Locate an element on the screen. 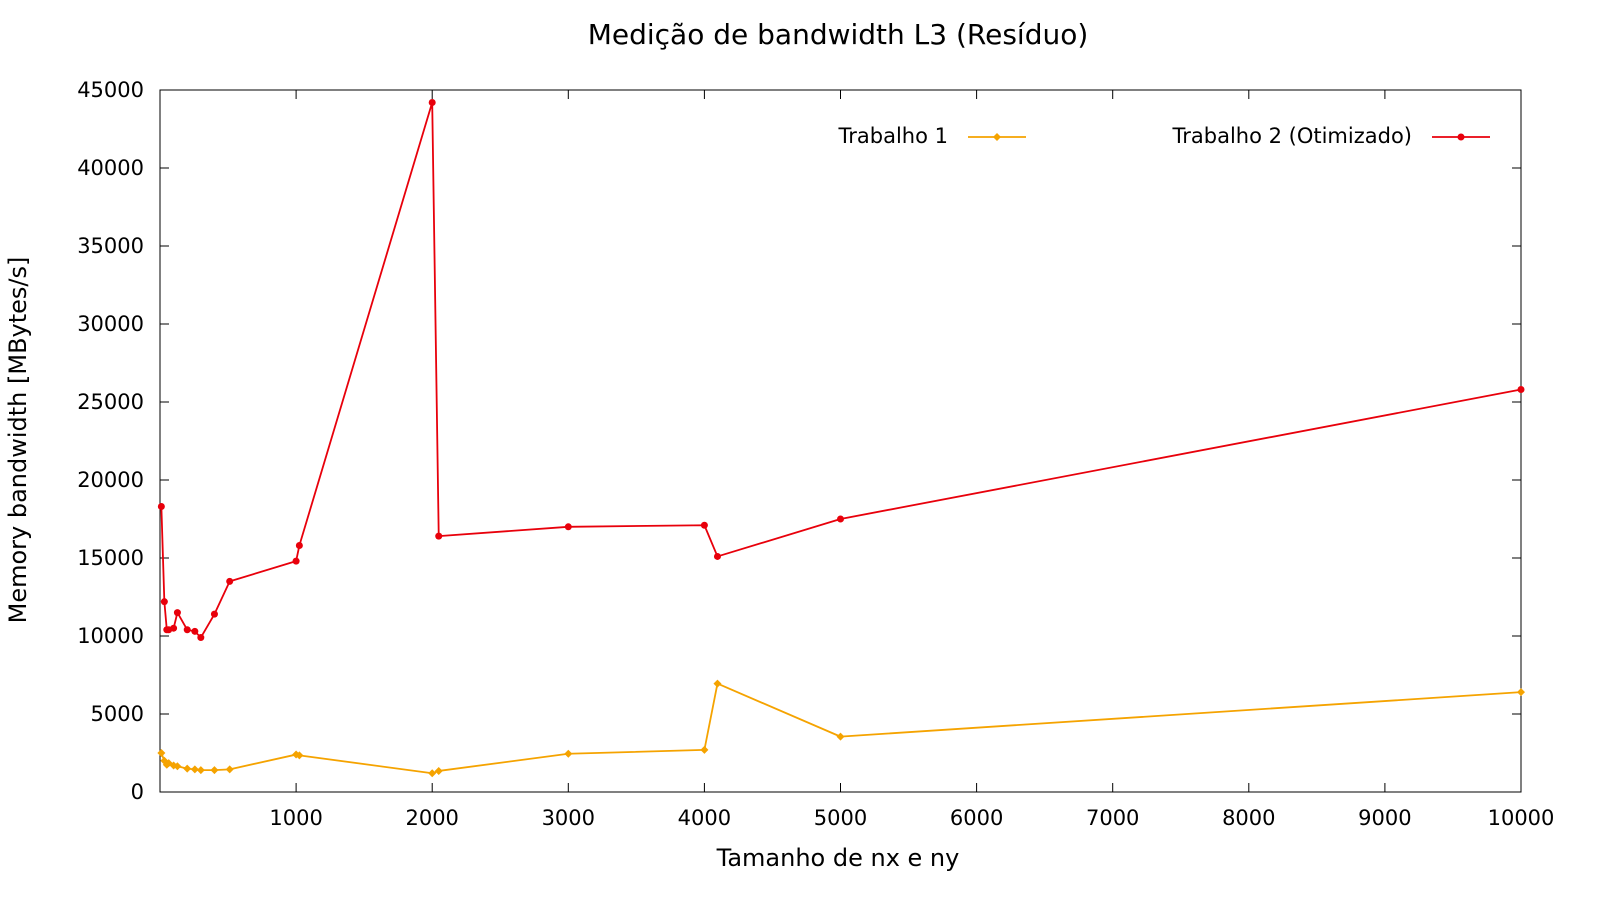  y-tick-label: 5000 is located at coordinates (117, 714).